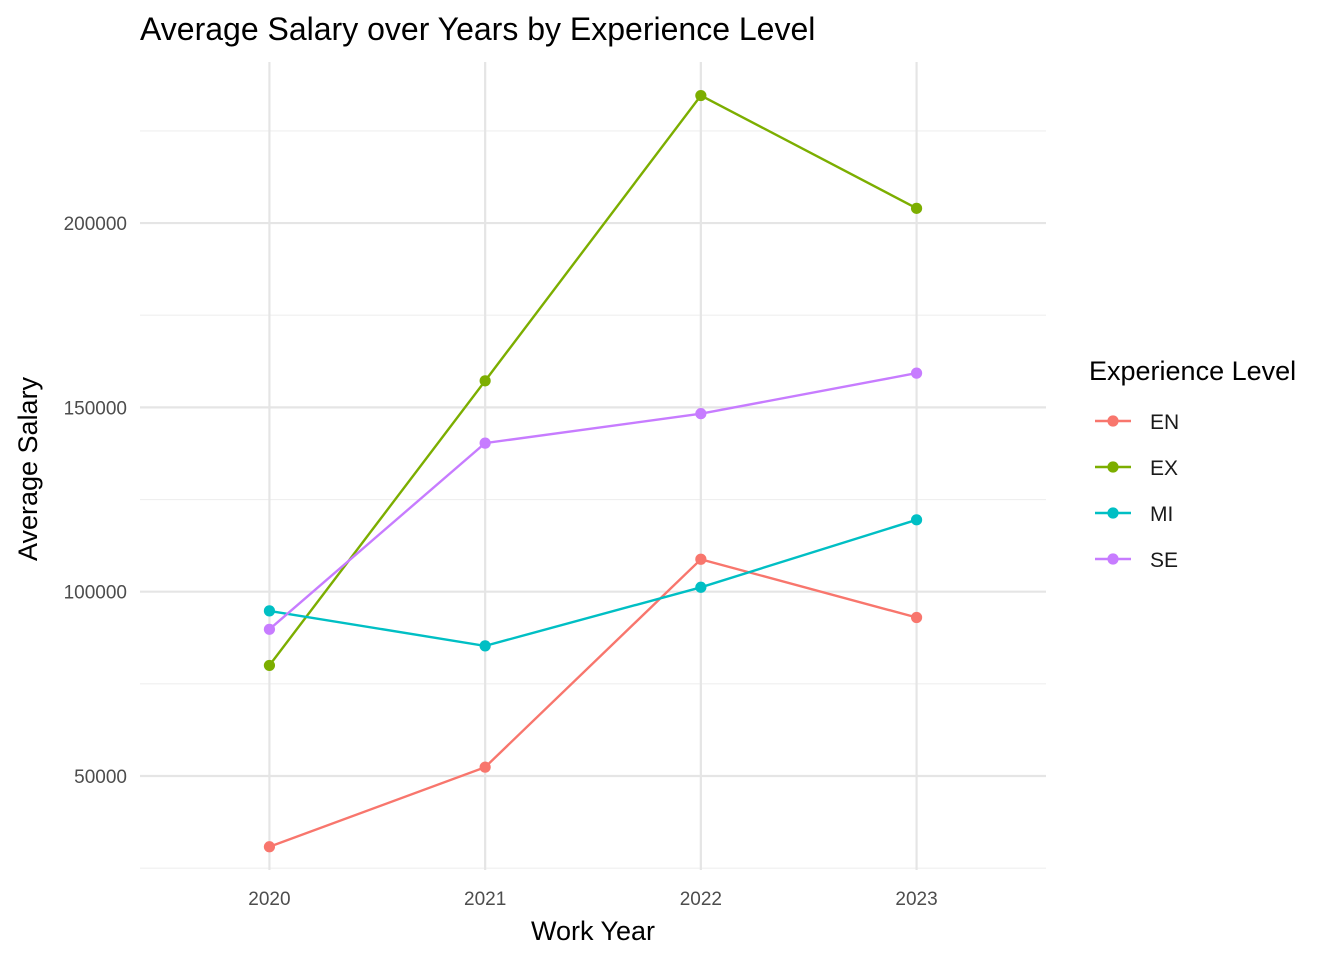  What do you see at coordinates (28, 468) in the screenshot?
I see `y-axis-title: Average Salary` at bounding box center [28, 468].